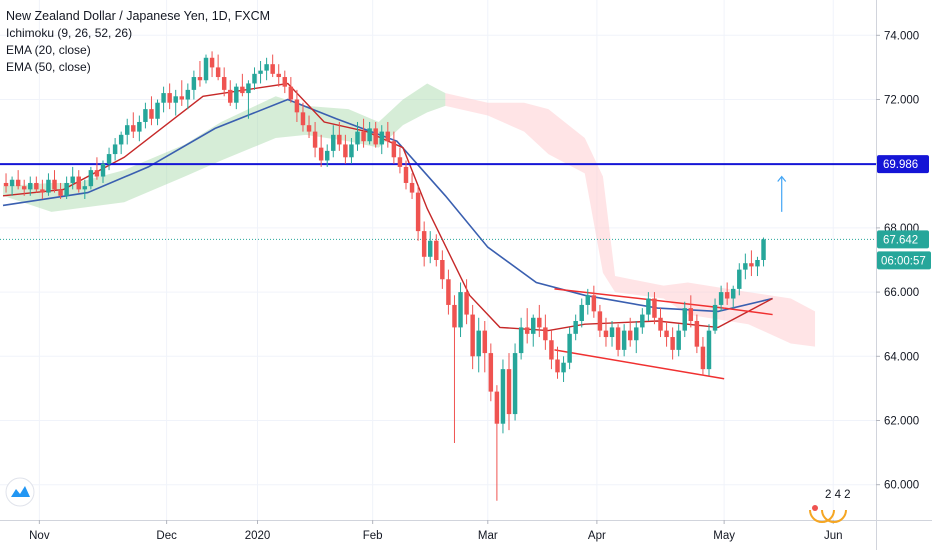 The image size is (932, 550). Describe the element at coordinates (900, 165) in the screenshot. I see `resistance-price-badge: 69.986` at that location.